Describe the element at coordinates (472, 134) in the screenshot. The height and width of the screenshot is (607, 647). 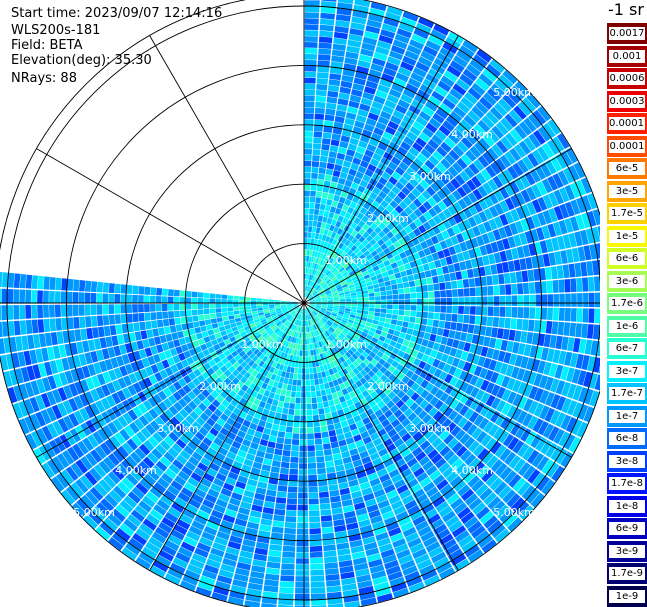
I see `range-ring-label: 4.00km` at that location.